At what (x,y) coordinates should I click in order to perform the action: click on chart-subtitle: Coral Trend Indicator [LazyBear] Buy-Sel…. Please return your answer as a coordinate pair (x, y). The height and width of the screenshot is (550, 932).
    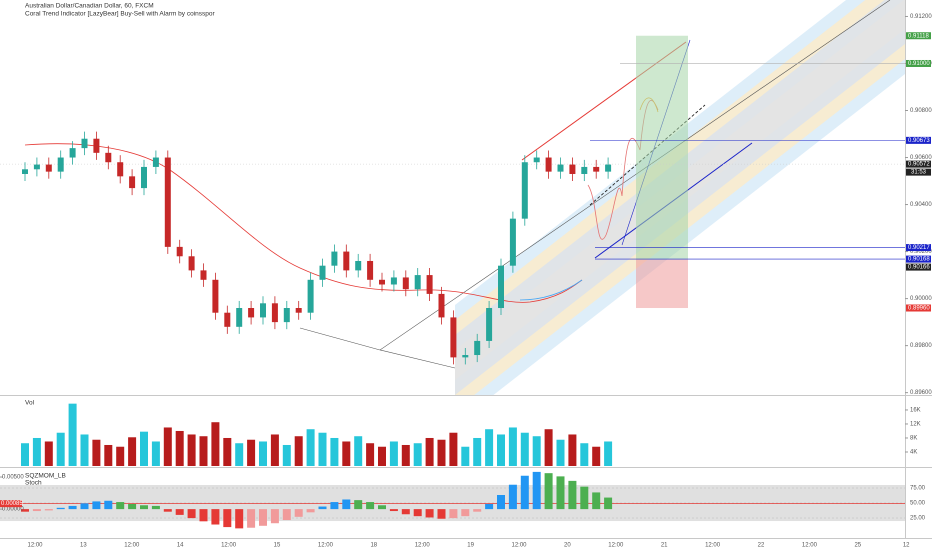
    Looking at the image, I should click on (120, 14).